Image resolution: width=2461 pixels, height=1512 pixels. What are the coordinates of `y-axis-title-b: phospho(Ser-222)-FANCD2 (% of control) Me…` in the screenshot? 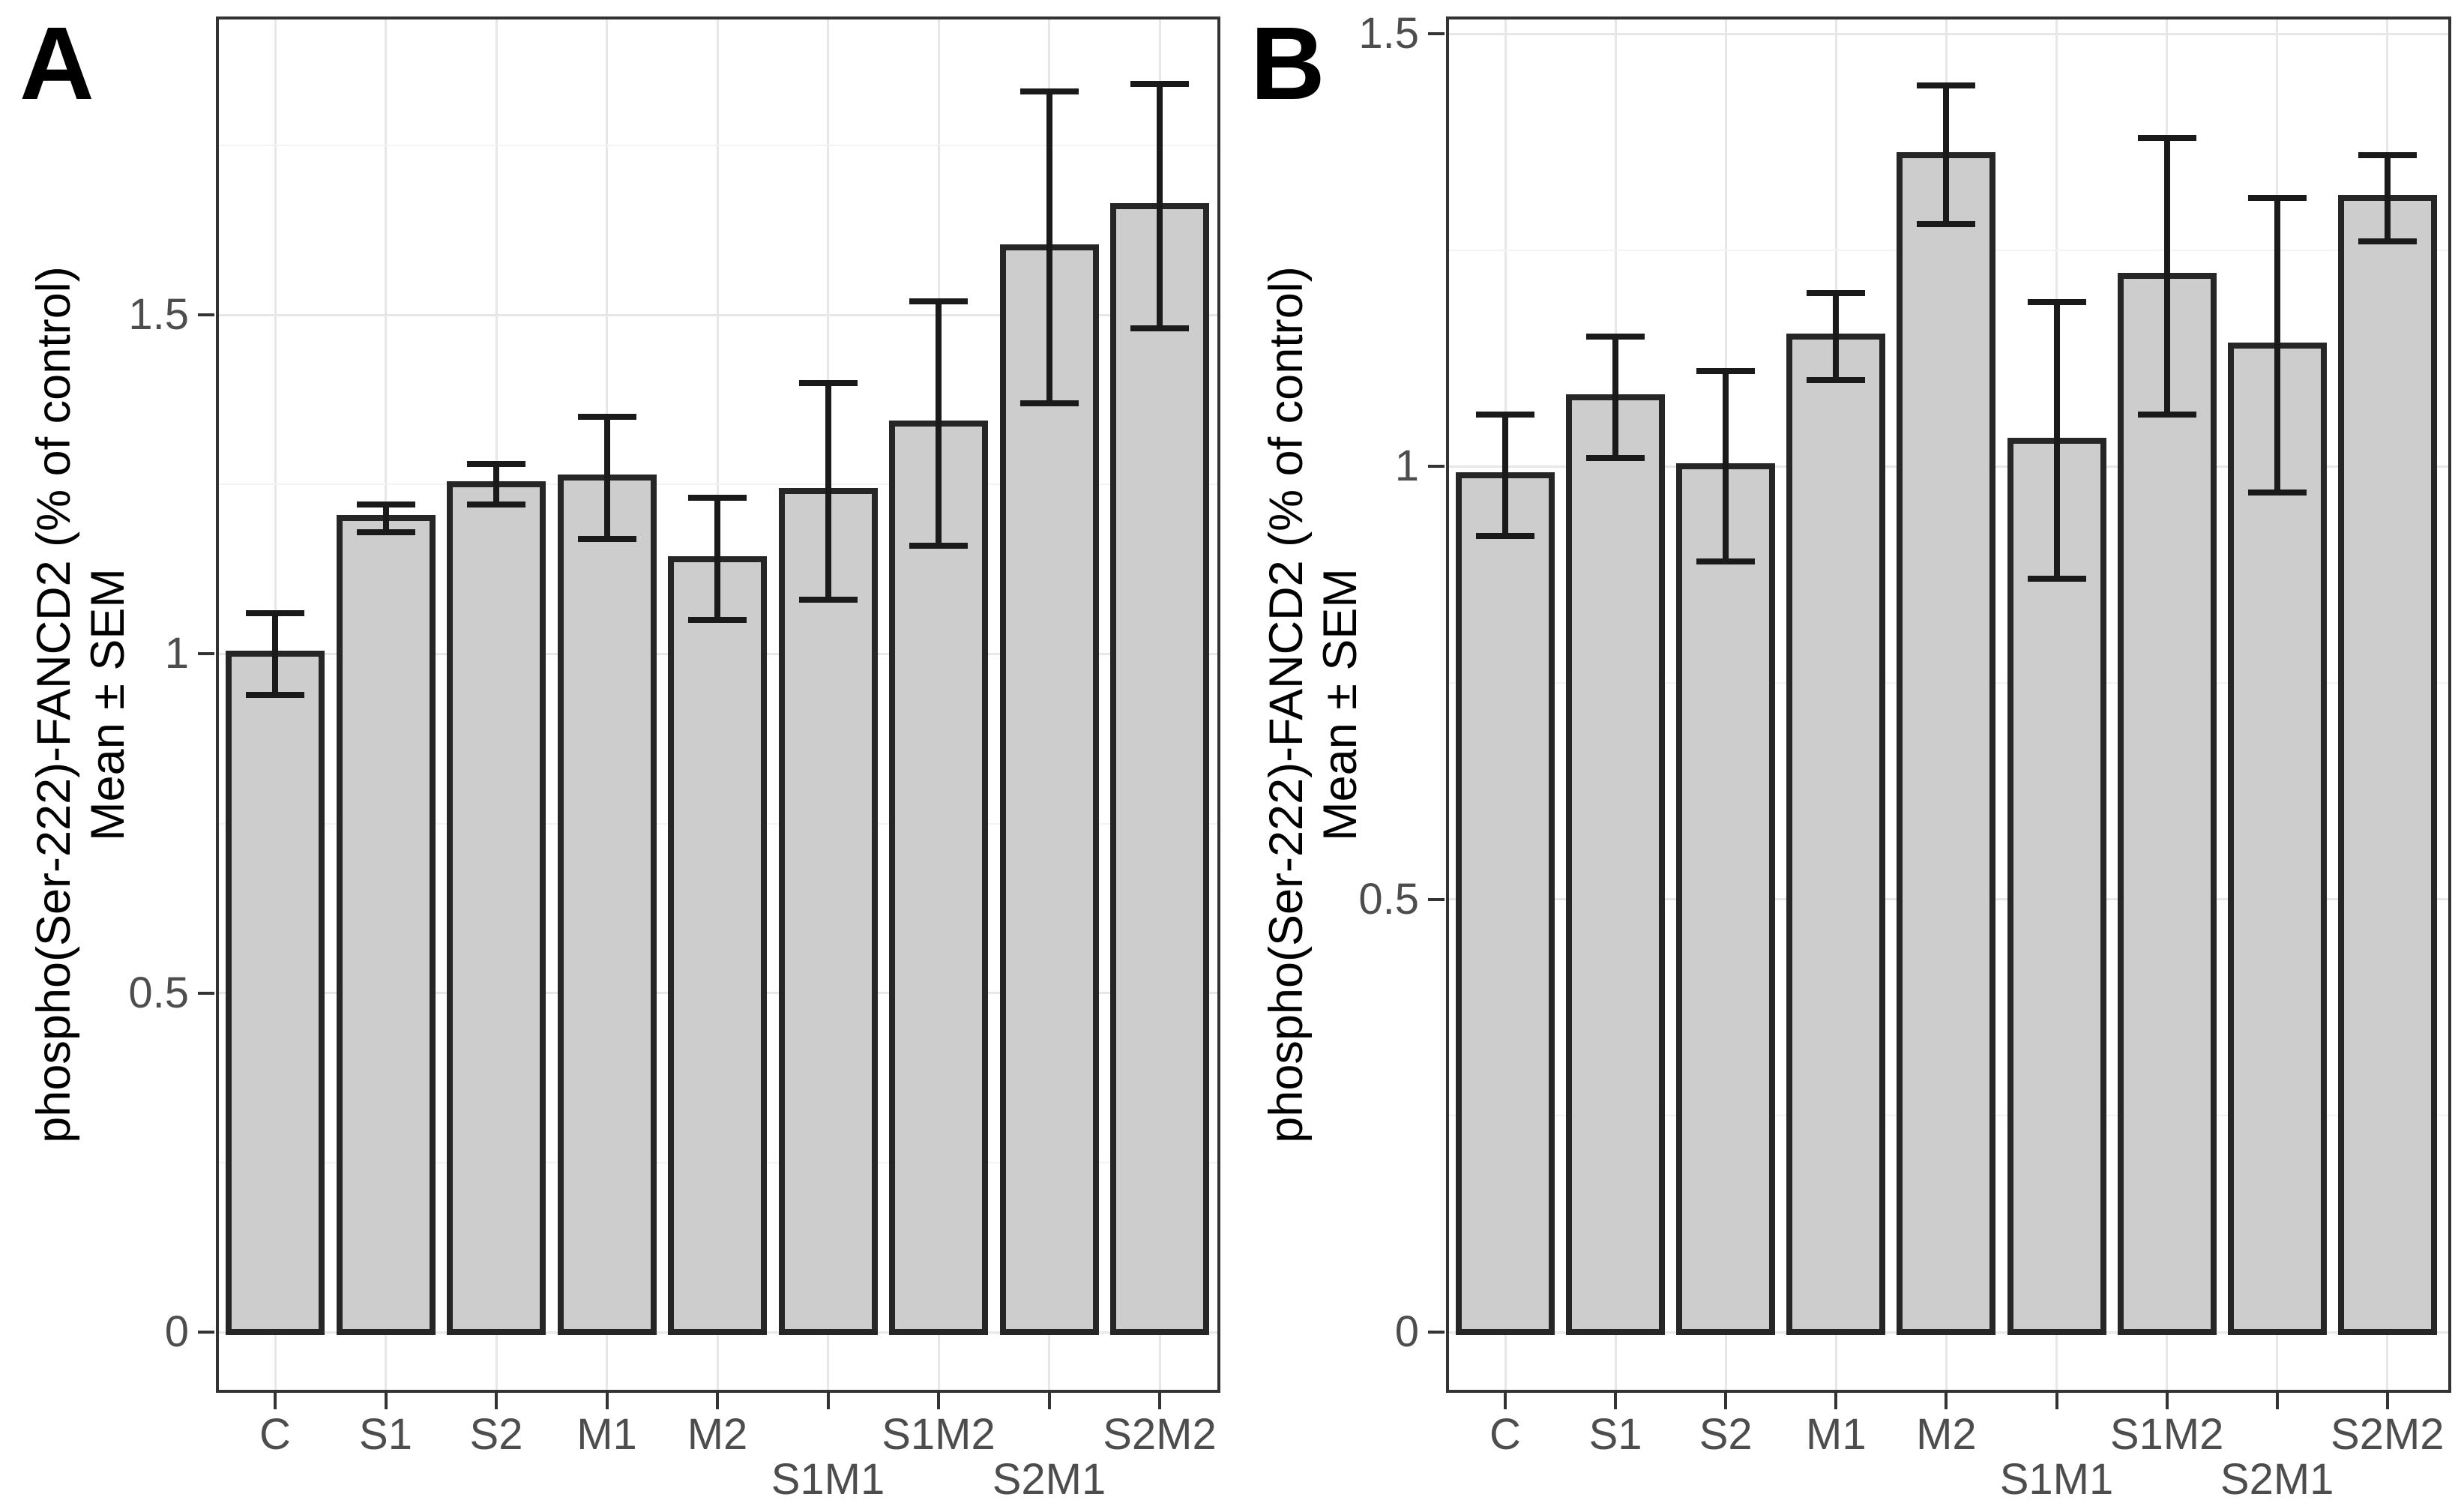 It's located at (1313, 704).